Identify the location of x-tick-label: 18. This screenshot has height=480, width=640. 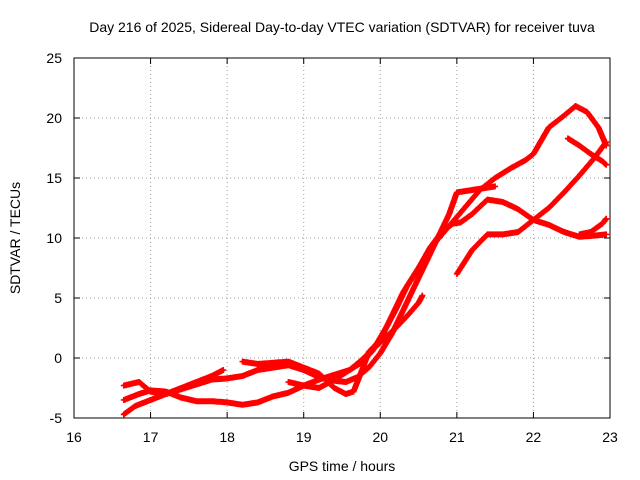
(227, 437).